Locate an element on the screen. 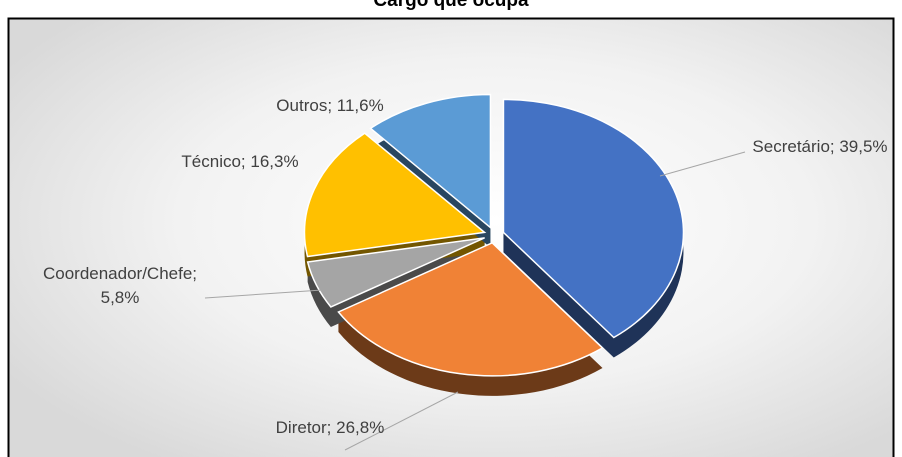  data-label: Diretor; 26,8% is located at coordinates (330, 427).